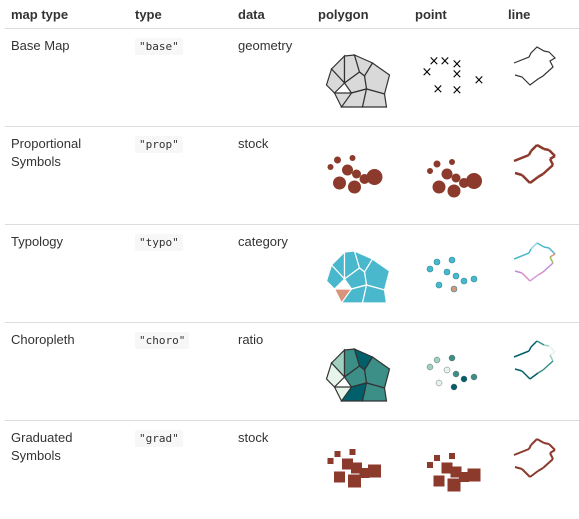 Image resolution: width=579 pixels, height=519 pixels. Describe the element at coordinates (455, 14) in the screenshot. I see `header-point: point` at that location.